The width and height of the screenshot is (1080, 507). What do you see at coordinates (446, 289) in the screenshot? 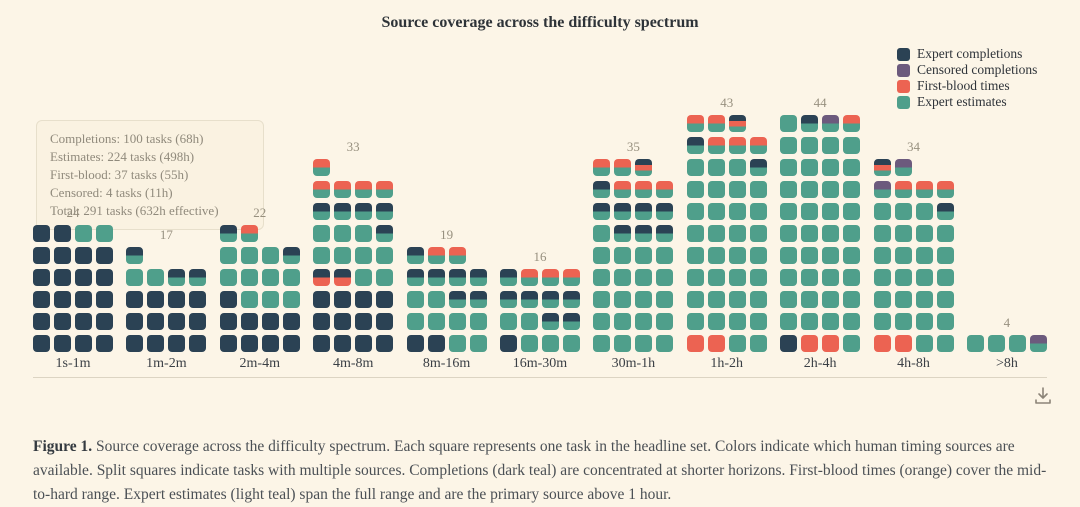
I see `waffle-column: 19` at bounding box center [446, 289].